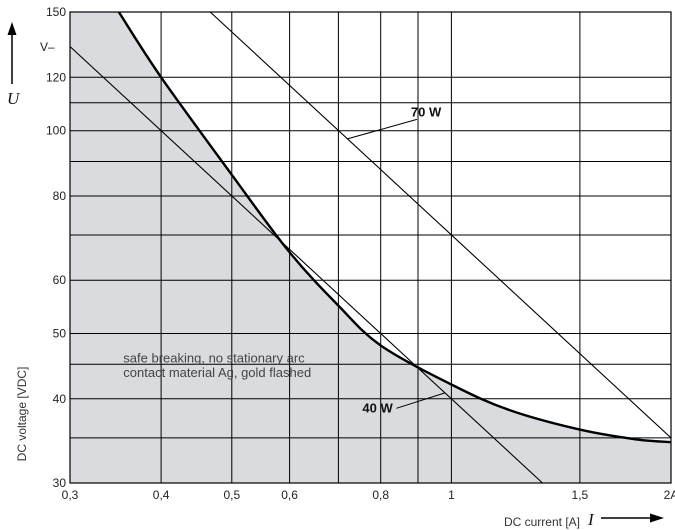 The height and width of the screenshot is (530, 675). Describe the element at coordinates (56, 247) in the screenshot. I see `y-tick-labels: 30 40 50 60 80 100 120 150` at that location.